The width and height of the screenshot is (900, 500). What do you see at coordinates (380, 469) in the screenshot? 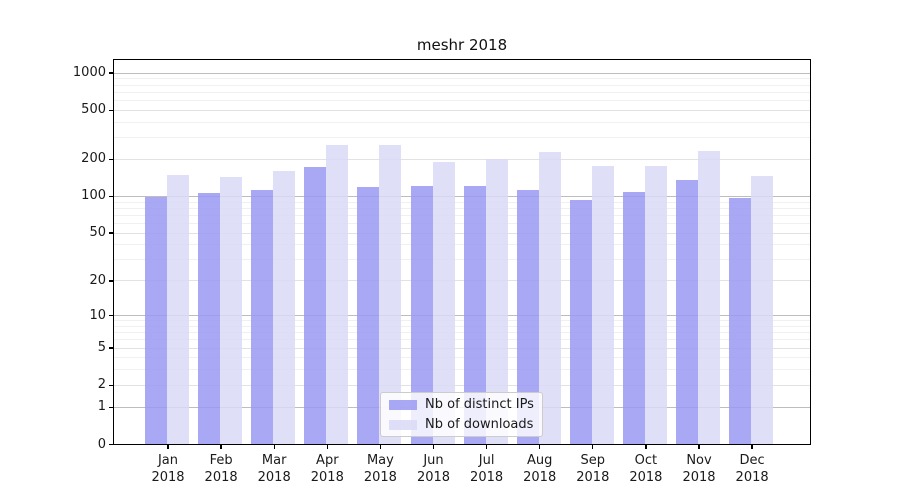
I see `x-tick-label: May 2018` at bounding box center [380, 469].